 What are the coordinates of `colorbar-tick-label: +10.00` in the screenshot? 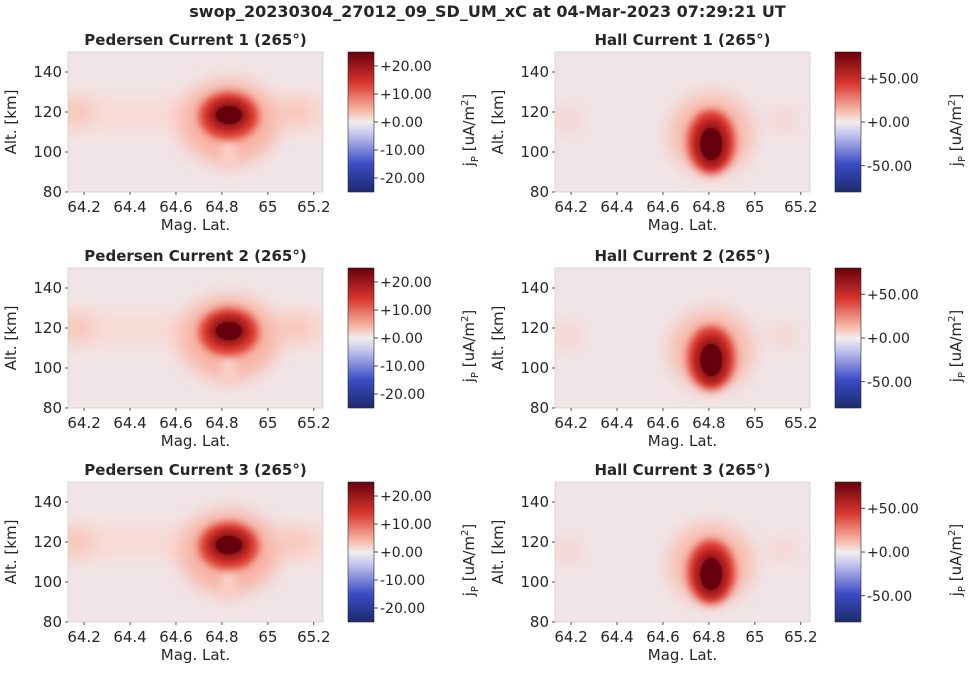 It's located at (406, 525).